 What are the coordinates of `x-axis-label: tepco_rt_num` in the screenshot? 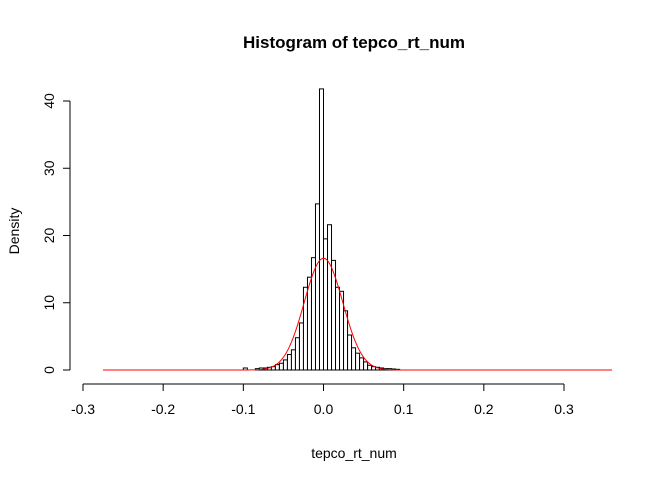 It's located at (354, 453).